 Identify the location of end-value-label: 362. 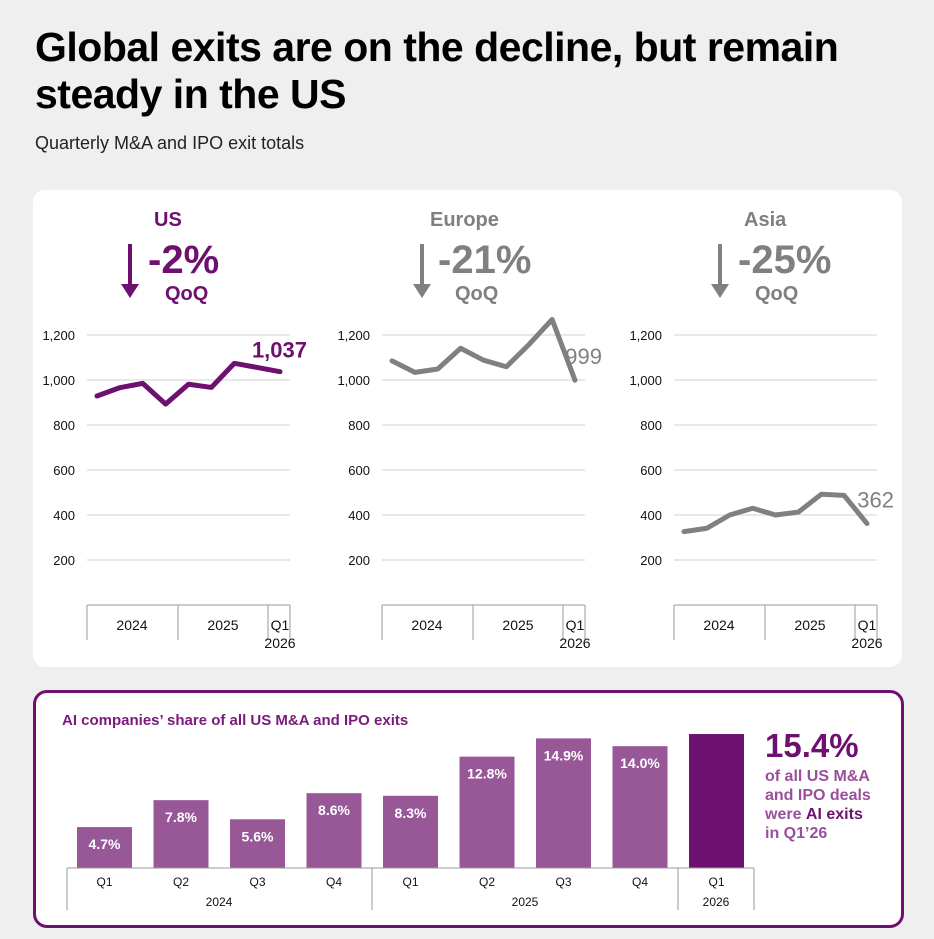
(875, 500).